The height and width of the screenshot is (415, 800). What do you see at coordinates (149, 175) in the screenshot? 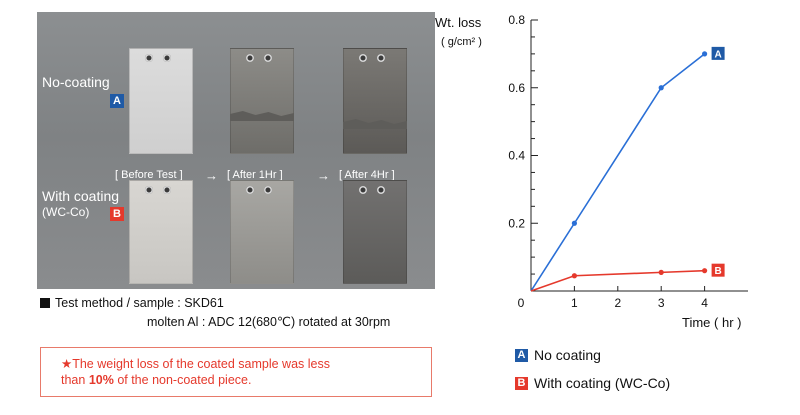
I see `stage-before: [ Before Test ]` at bounding box center [149, 175].